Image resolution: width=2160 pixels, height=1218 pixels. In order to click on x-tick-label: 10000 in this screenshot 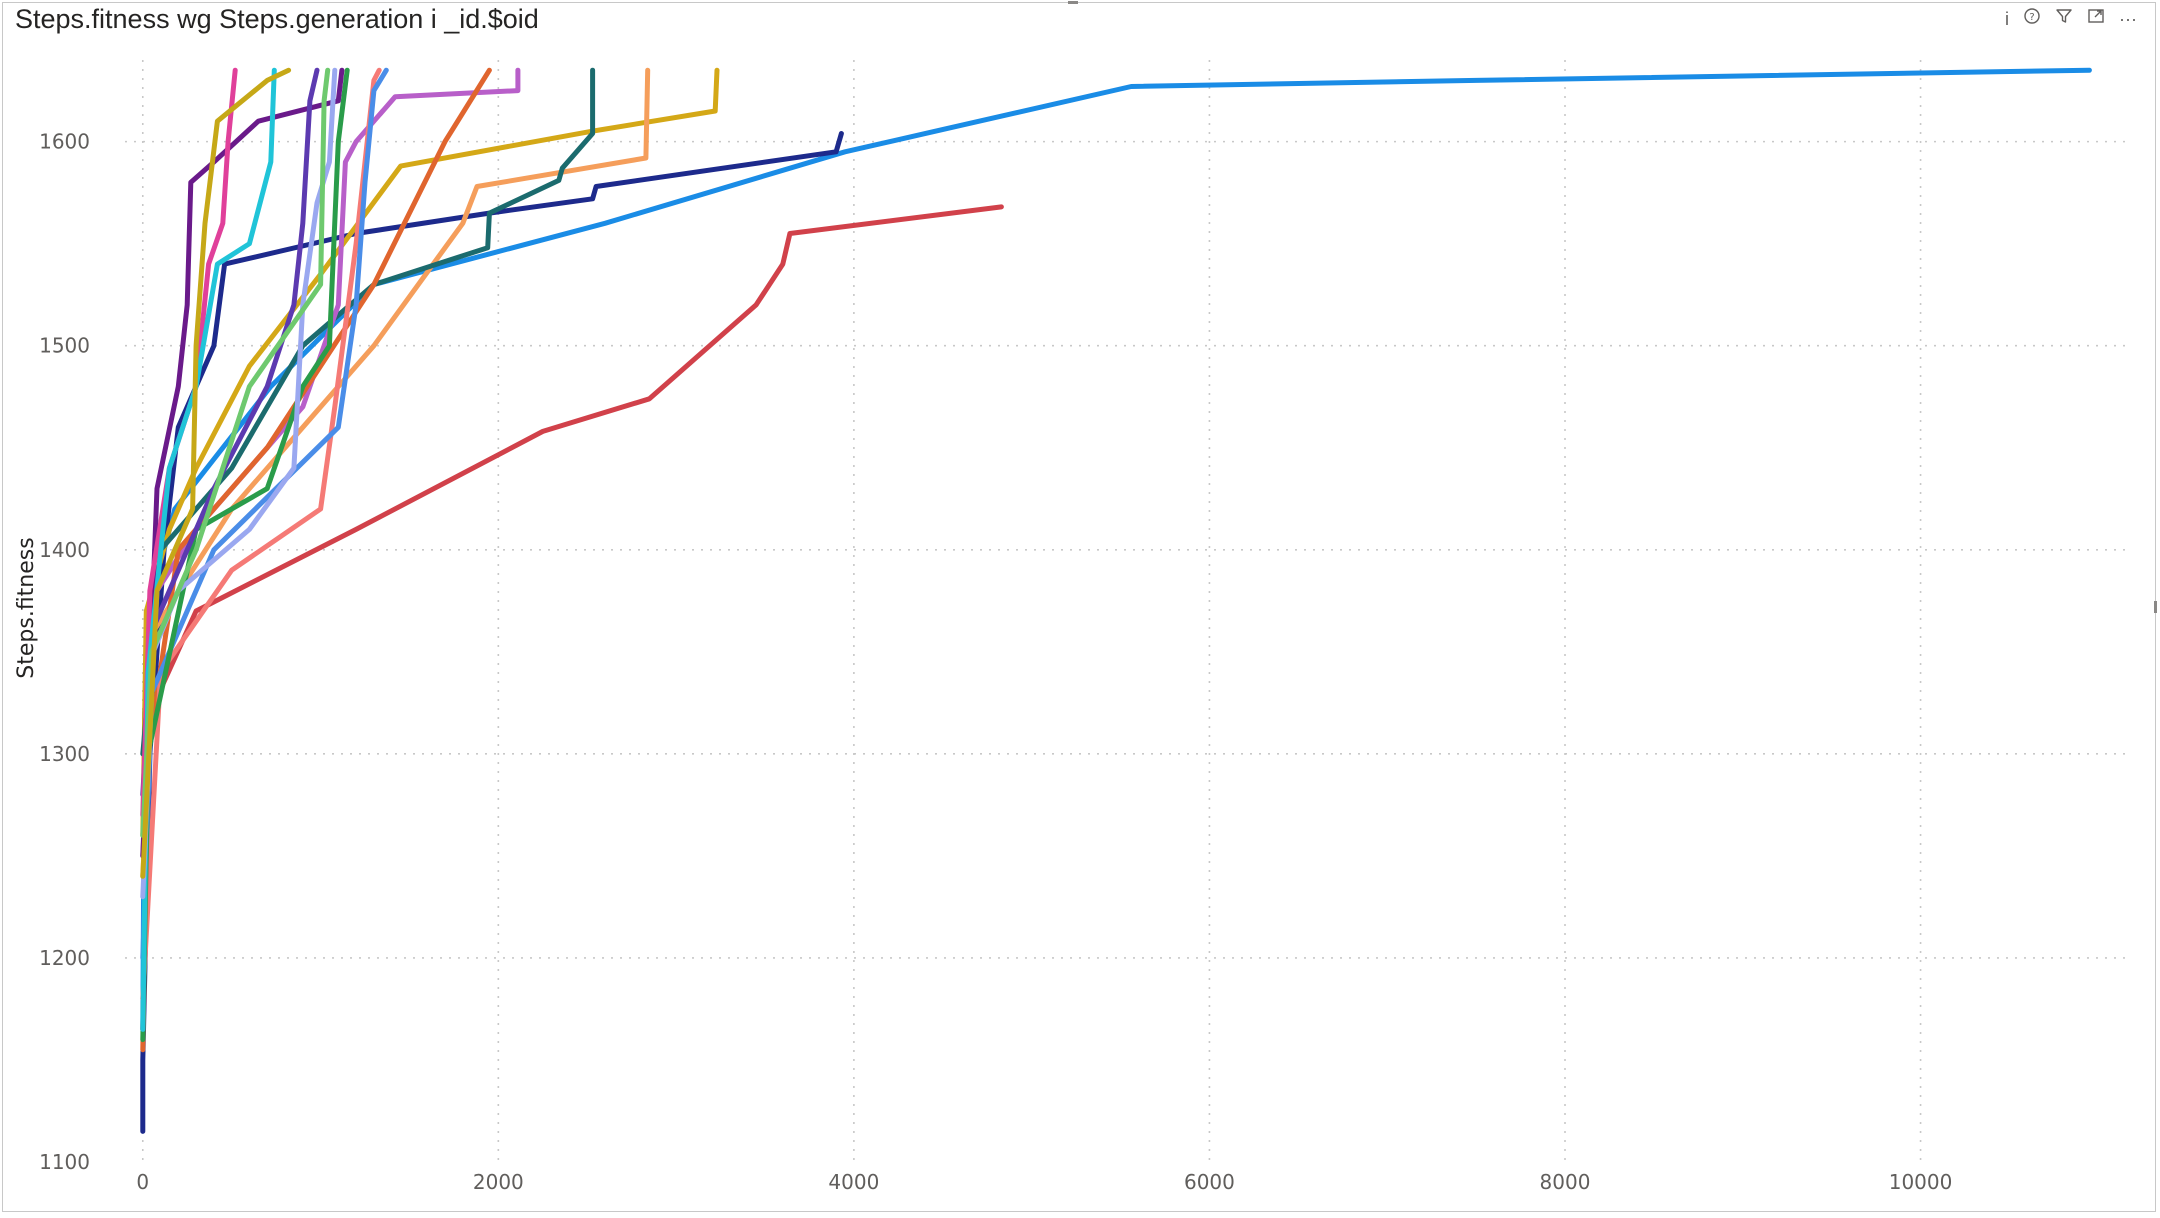, I will do `click(1921, 1182)`.